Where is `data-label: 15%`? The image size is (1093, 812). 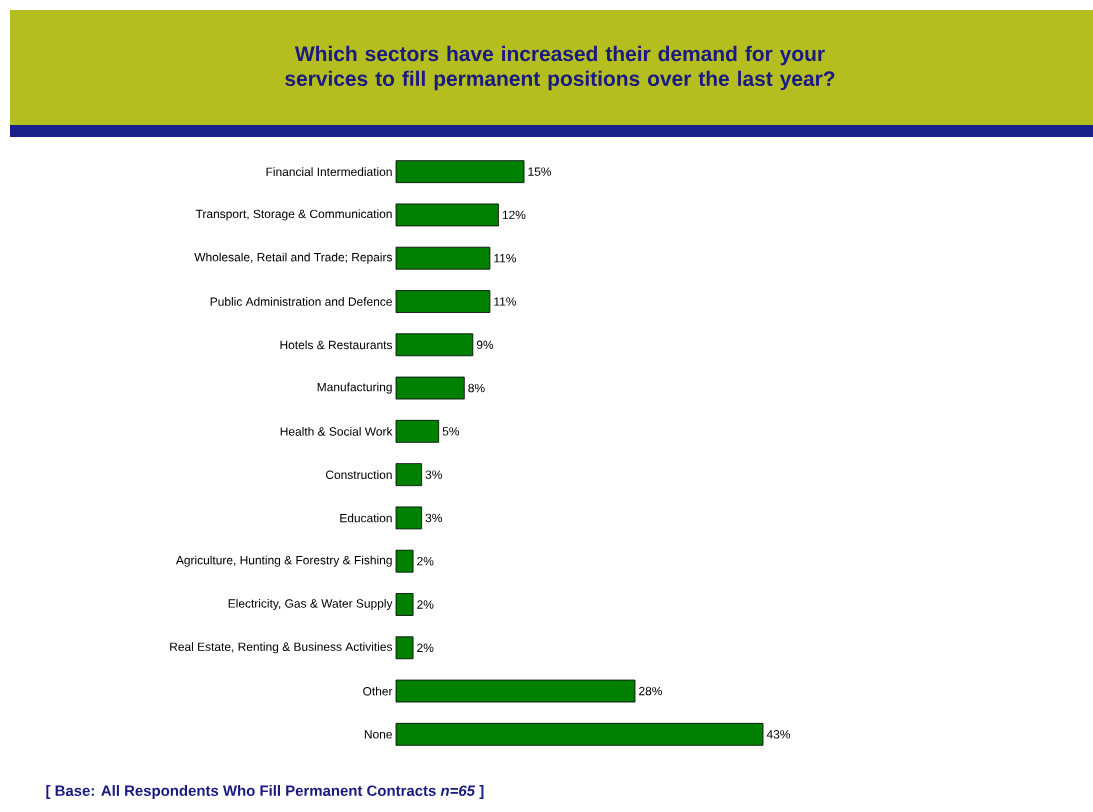 data-label: 15% is located at coordinates (540, 171).